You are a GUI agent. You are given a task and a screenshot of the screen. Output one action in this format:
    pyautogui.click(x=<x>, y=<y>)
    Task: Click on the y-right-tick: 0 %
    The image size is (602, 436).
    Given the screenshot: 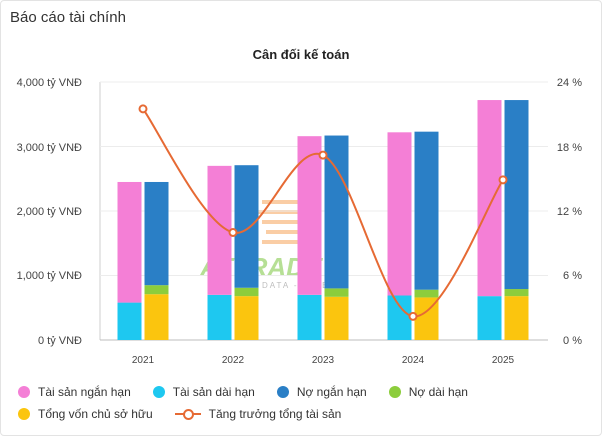 What is the action you would take?
    pyautogui.click(x=572, y=341)
    